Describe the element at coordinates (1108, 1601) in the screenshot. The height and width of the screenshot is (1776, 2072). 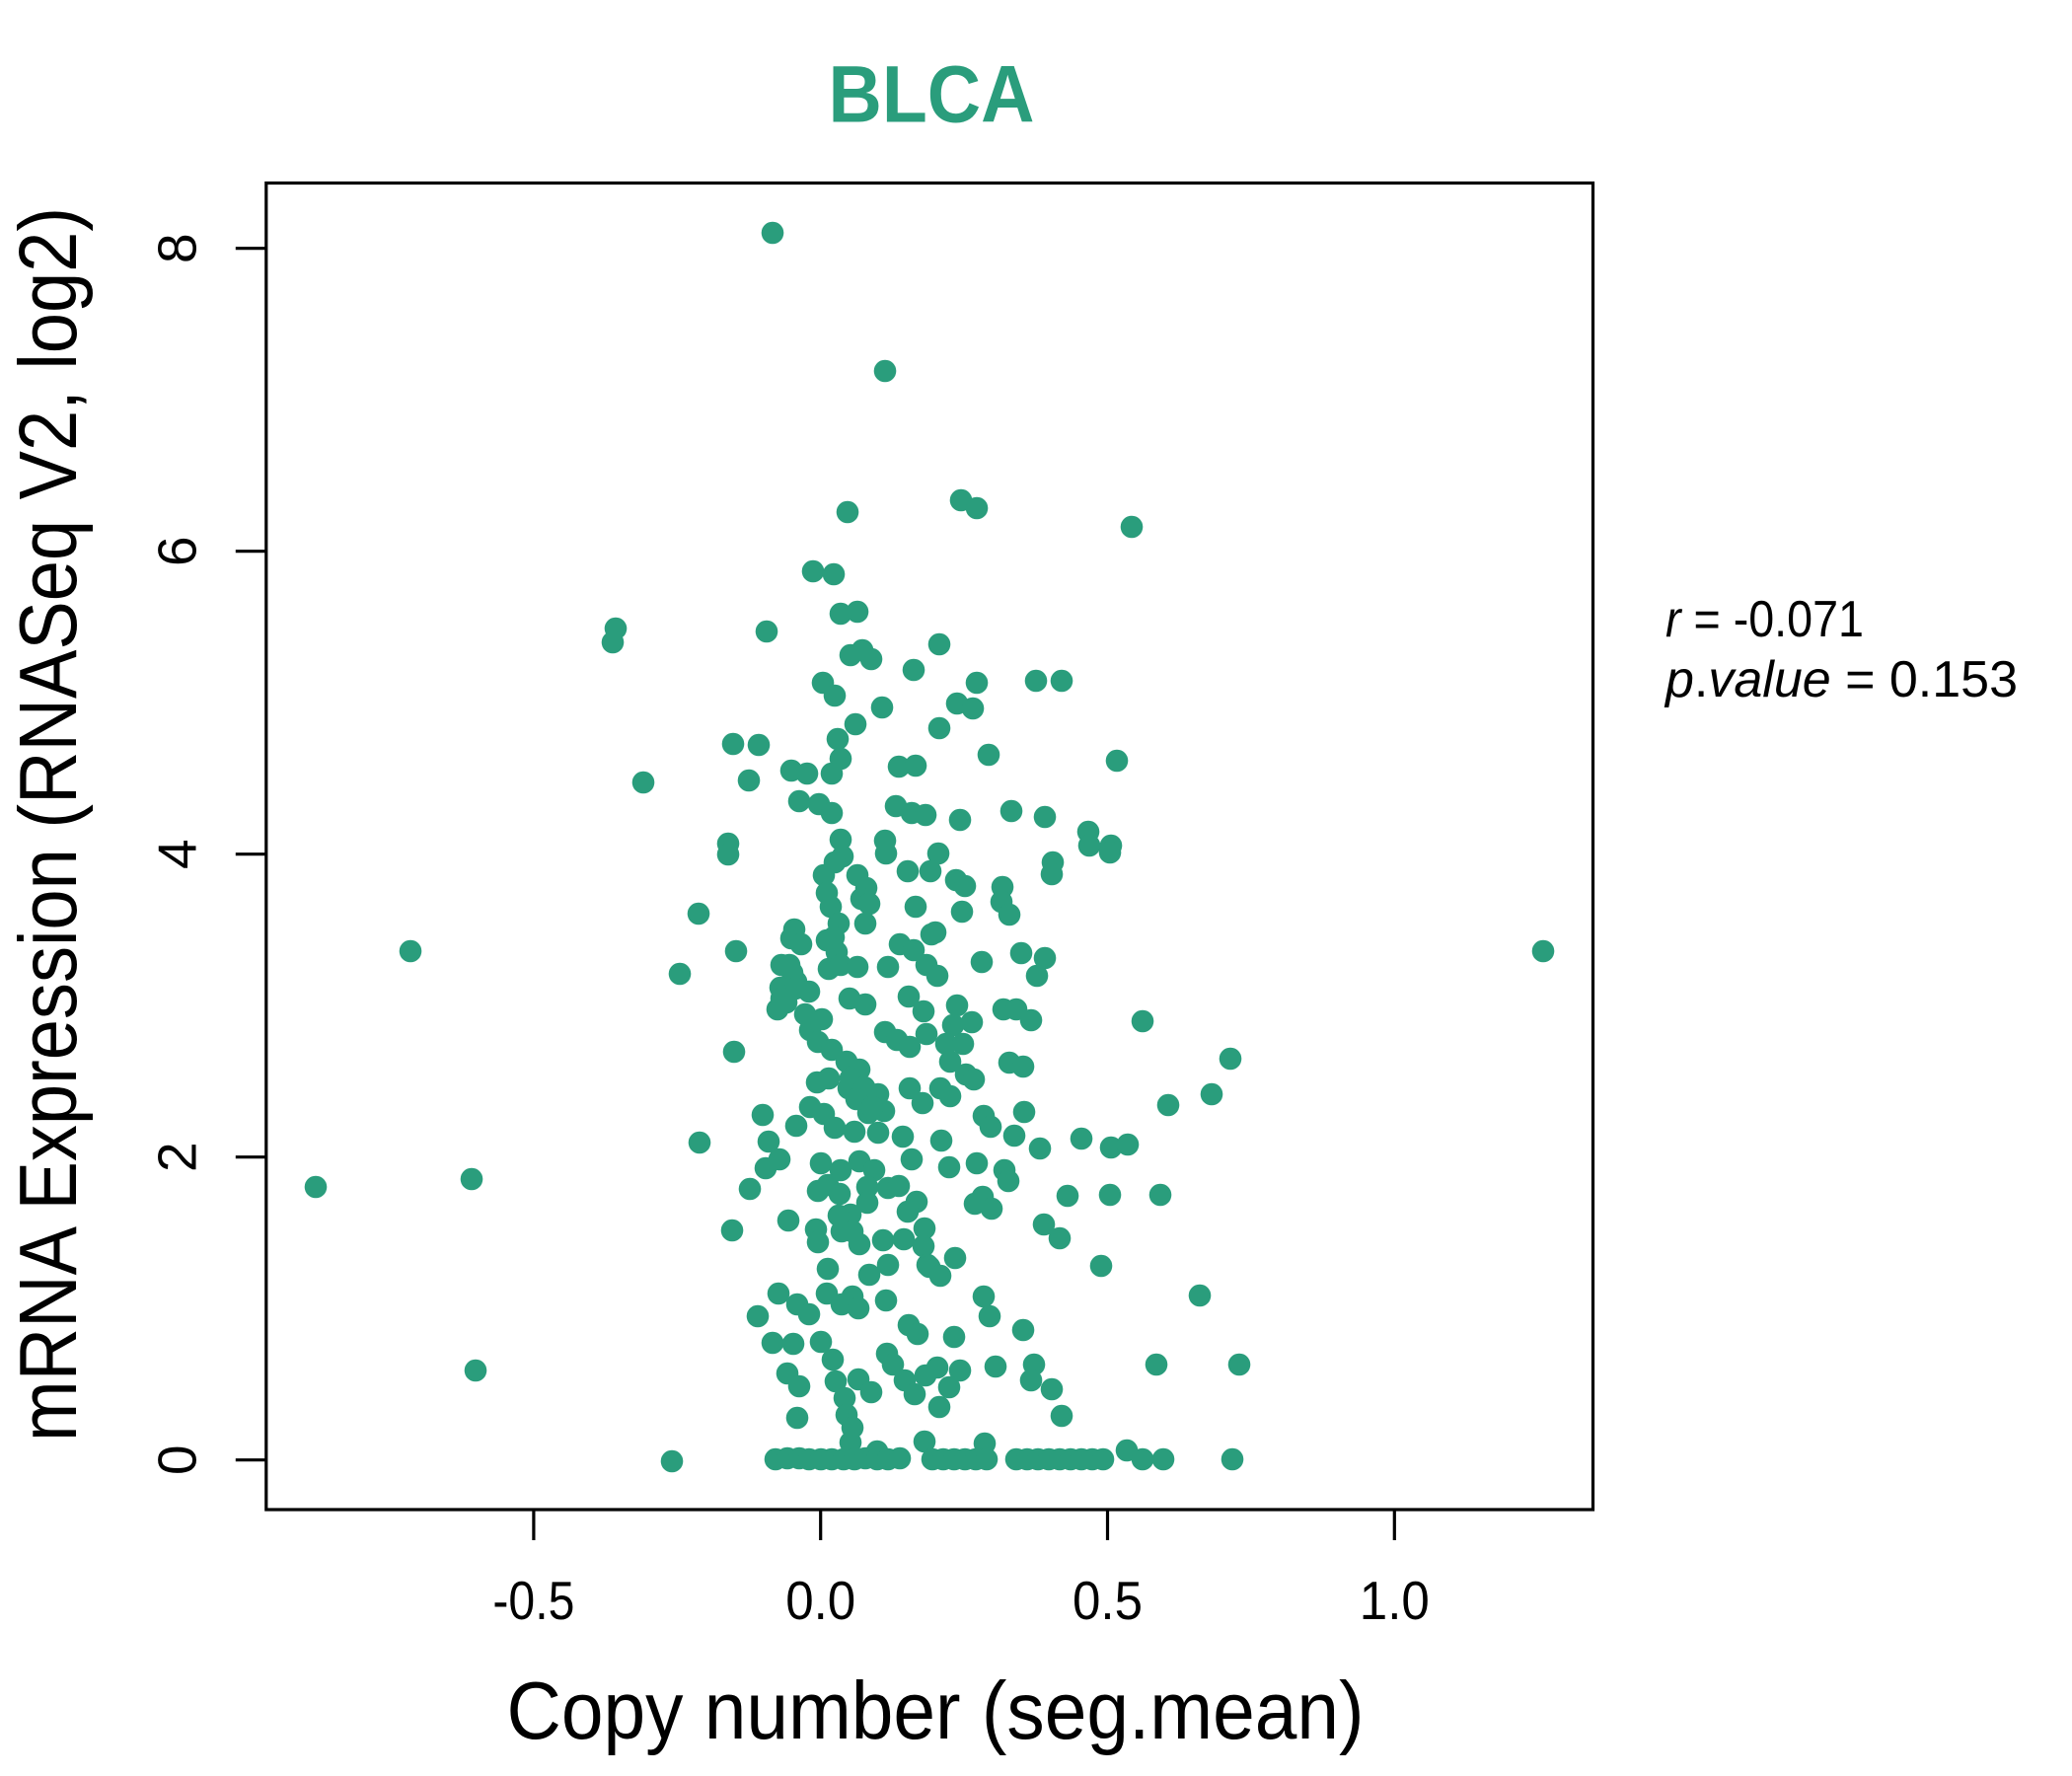
I see `svg-text: 0.5` at that location.